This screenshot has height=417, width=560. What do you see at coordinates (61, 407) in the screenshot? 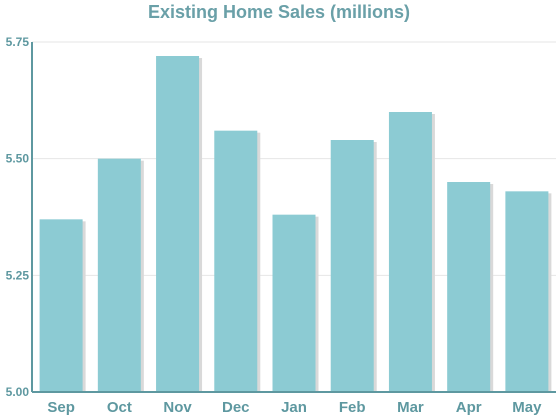
I see `x-tick-label: Sep` at bounding box center [61, 407].